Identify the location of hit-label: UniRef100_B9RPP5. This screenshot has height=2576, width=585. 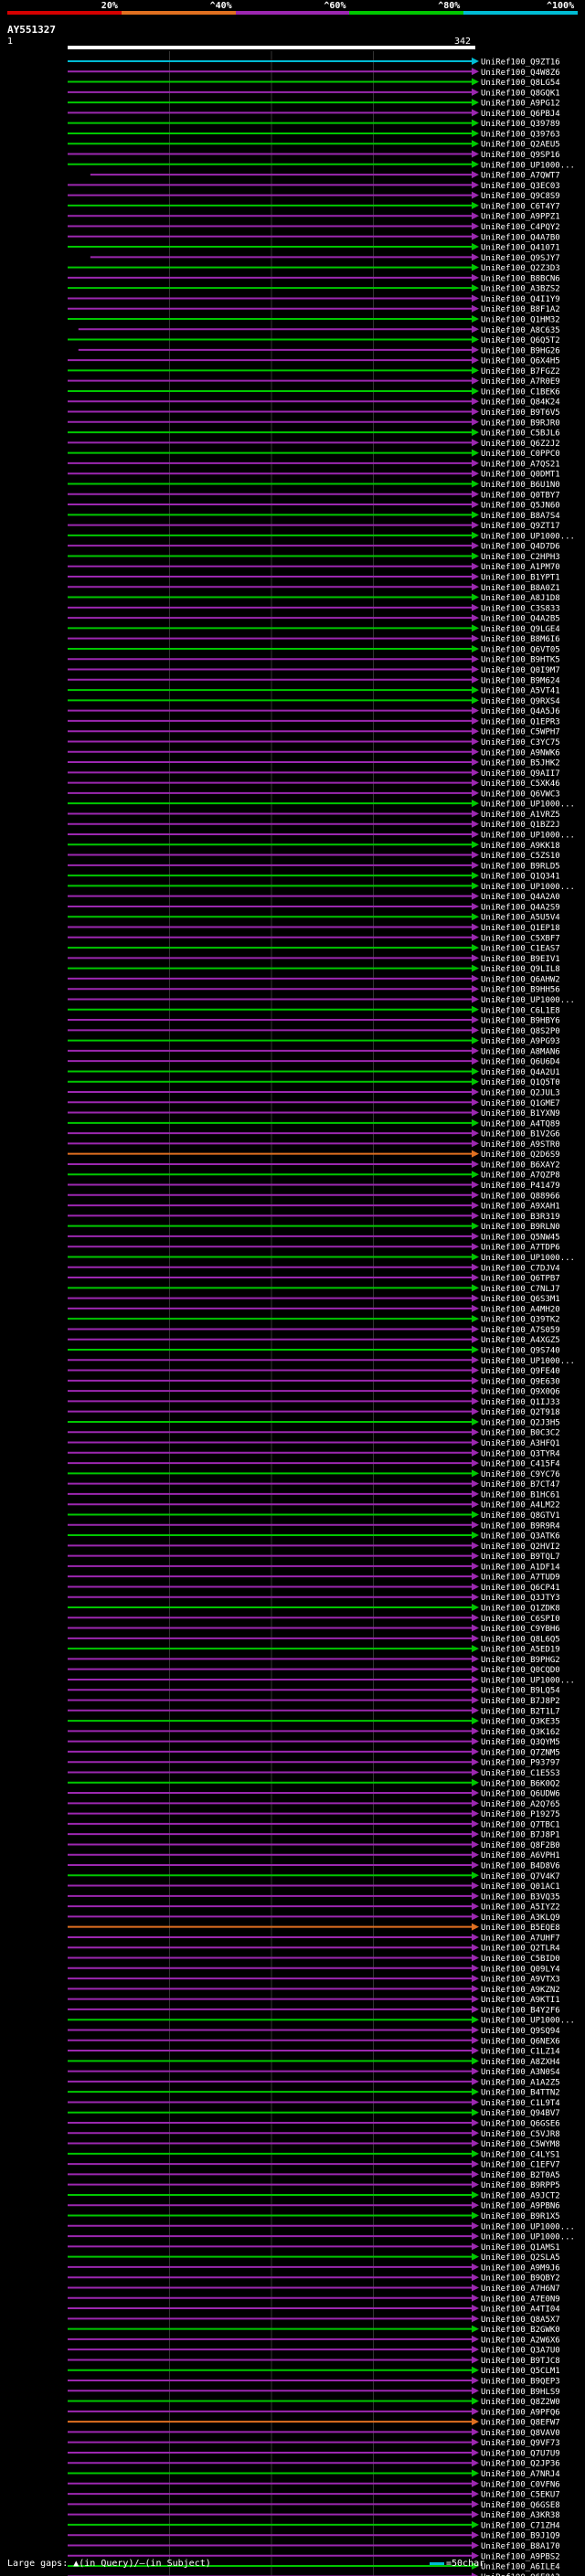
(520, 2185).